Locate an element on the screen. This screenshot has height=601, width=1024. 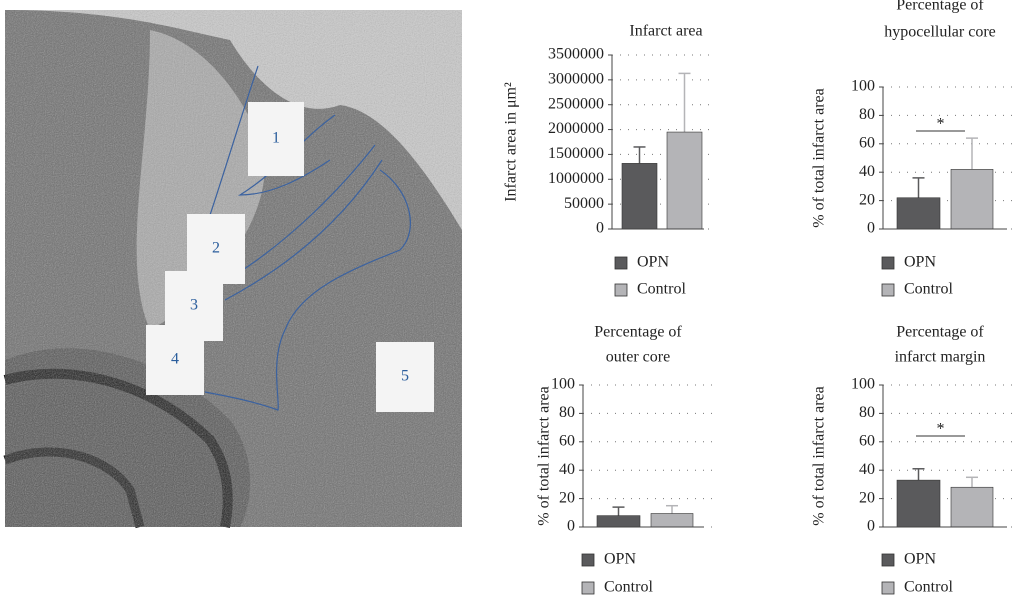
y-tick-label: 3000000 is located at coordinates (576, 79).